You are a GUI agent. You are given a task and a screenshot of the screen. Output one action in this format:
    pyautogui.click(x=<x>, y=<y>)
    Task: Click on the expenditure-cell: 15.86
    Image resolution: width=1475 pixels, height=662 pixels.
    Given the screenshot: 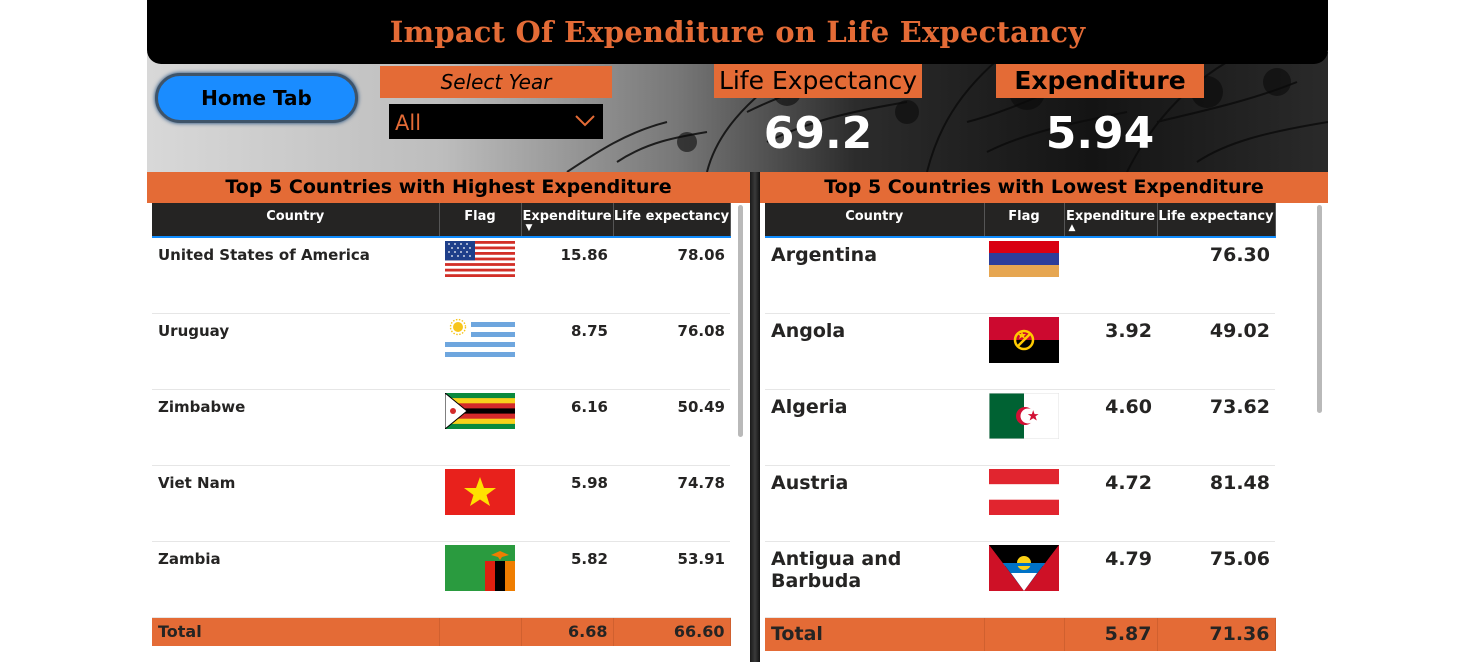 What is the action you would take?
    pyautogui.click(x=567, y=275)
    